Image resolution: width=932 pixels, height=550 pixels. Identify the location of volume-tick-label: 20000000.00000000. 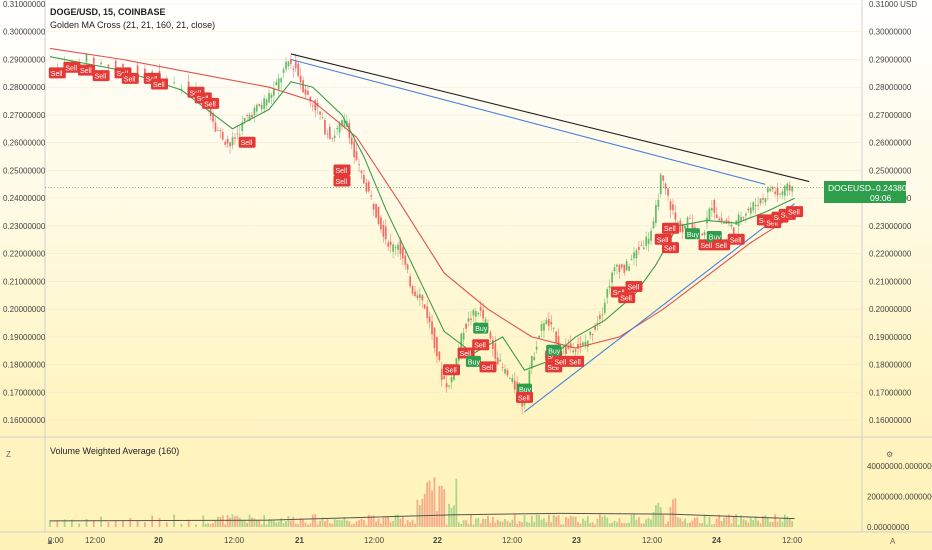
(899, 497).